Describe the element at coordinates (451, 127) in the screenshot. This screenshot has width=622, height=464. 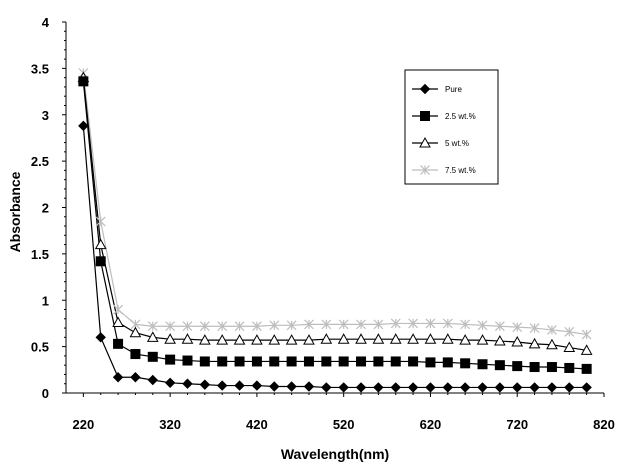
I see `legend: Pure 2.5 wt.% 5 wt.% 7.5 wt.%` at that location.